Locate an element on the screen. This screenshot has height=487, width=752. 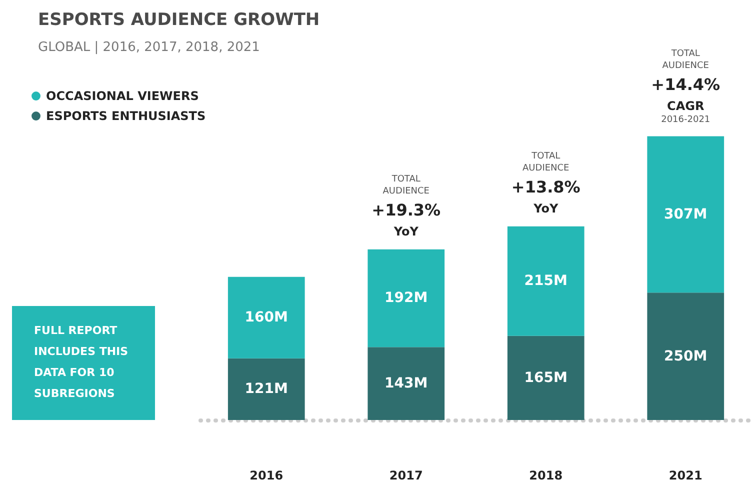
data-label: 121M is located at coordinates (266, 389).